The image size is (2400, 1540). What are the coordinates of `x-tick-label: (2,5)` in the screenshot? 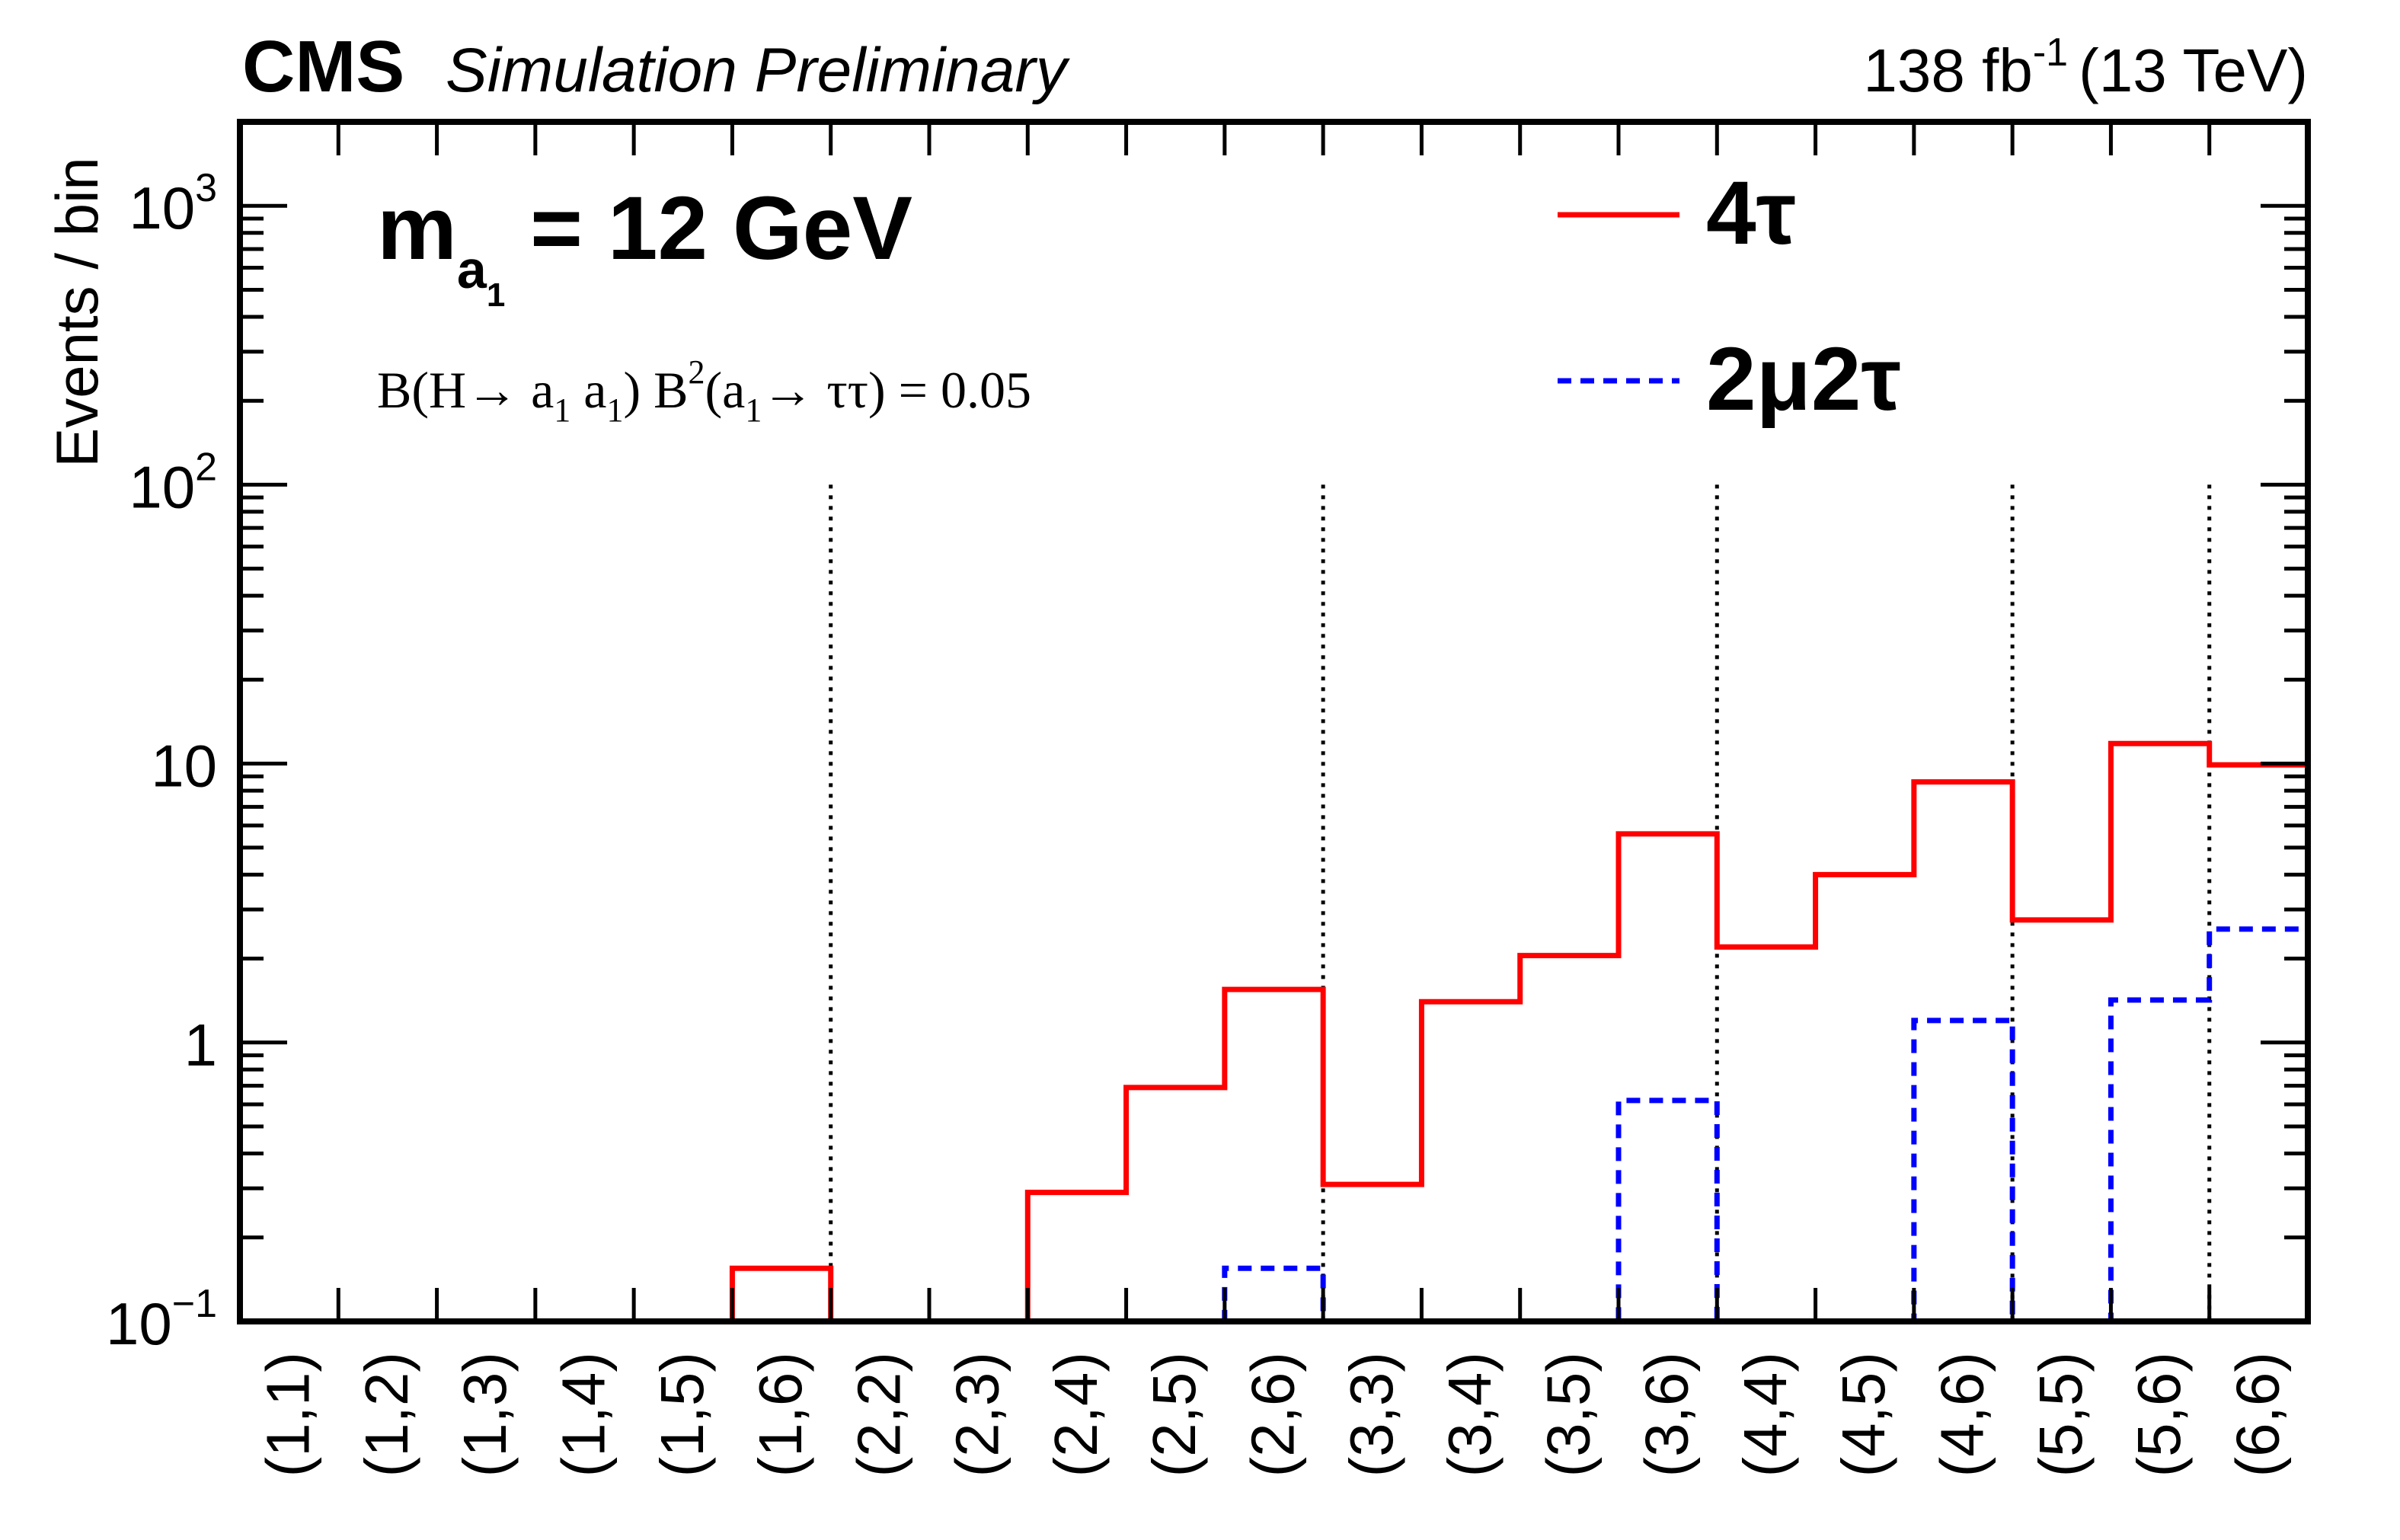 It's located at (1174, 1415).